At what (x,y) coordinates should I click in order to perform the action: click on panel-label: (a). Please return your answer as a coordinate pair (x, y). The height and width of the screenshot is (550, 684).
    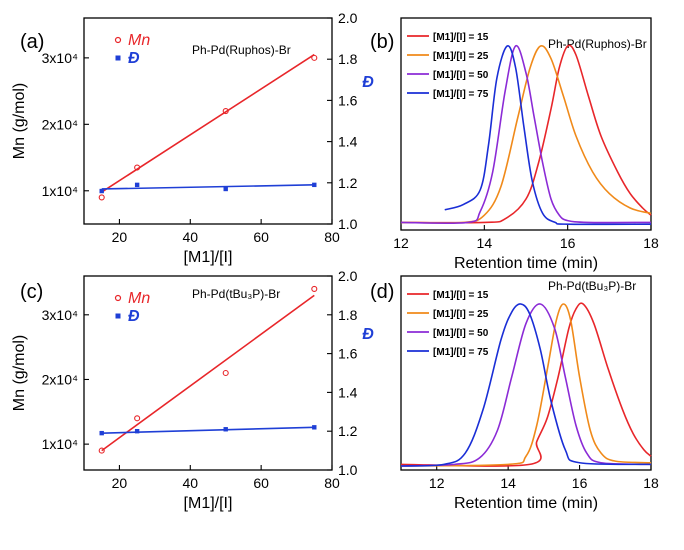
    Looking at the image, I should click on (32, 42).